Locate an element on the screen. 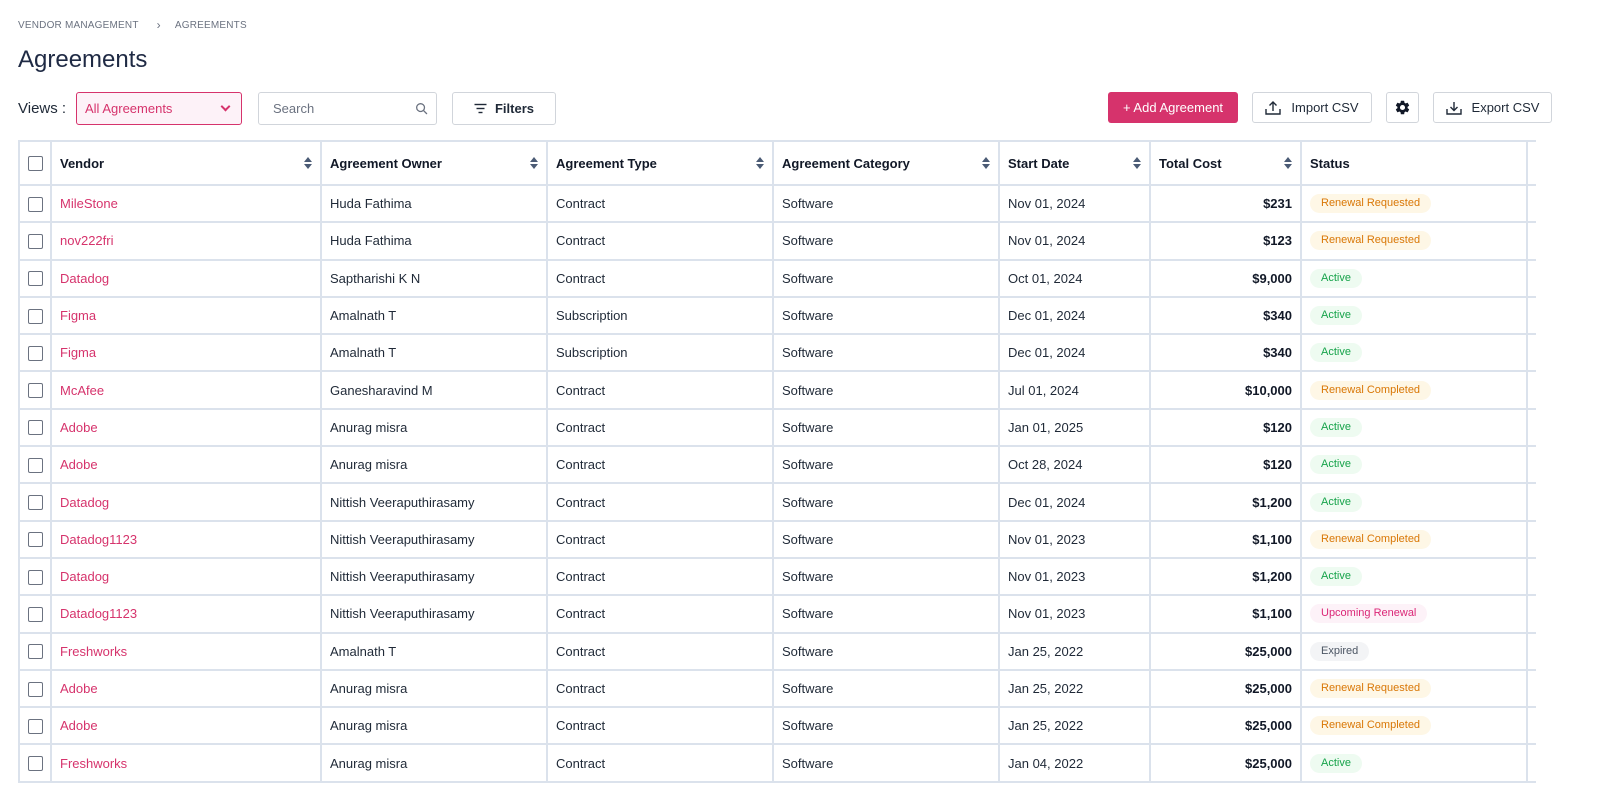 The width and height of the screenshot is (1600, 795). settings-button is located at coordinates (1402, 107).